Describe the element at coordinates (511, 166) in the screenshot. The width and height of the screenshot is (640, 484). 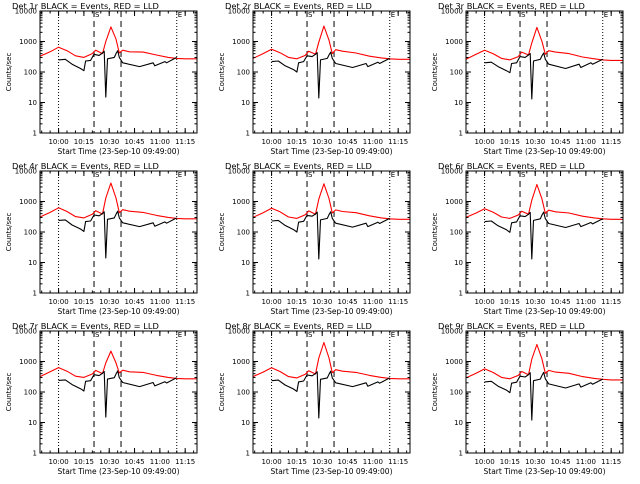
I see `chart-title: Det 6r BLACK = Events, RED = LLD` at that location.